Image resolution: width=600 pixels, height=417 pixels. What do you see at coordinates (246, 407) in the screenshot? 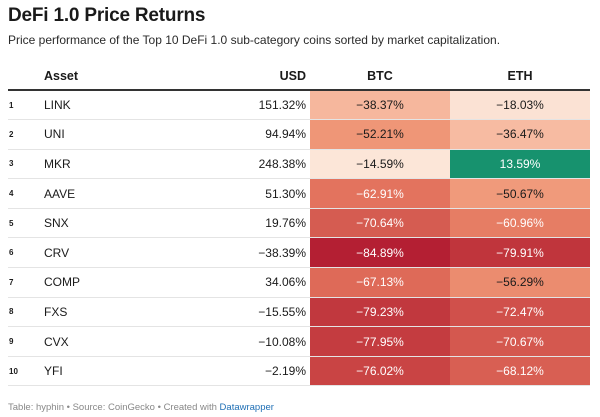
I see `datawrapper-link: Datawrapper` at bounding box center [246, 407].